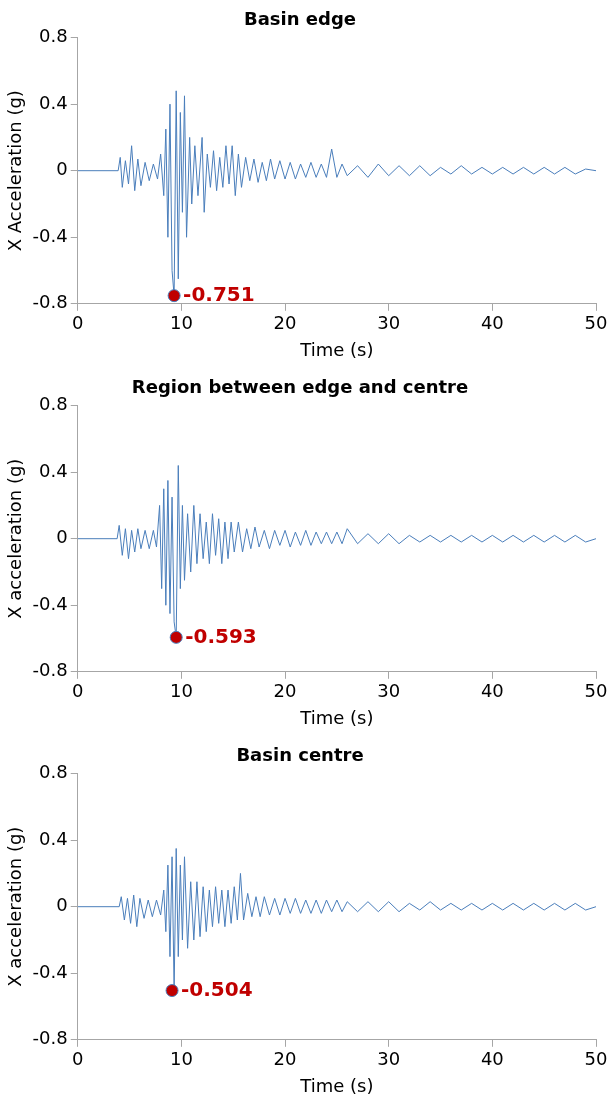 This screenshot has height=1104, width=614. What do you see at coordinates (217, 988) in the screenshot?
I see `data-label: -0.504` at bounding box center [217, 988].